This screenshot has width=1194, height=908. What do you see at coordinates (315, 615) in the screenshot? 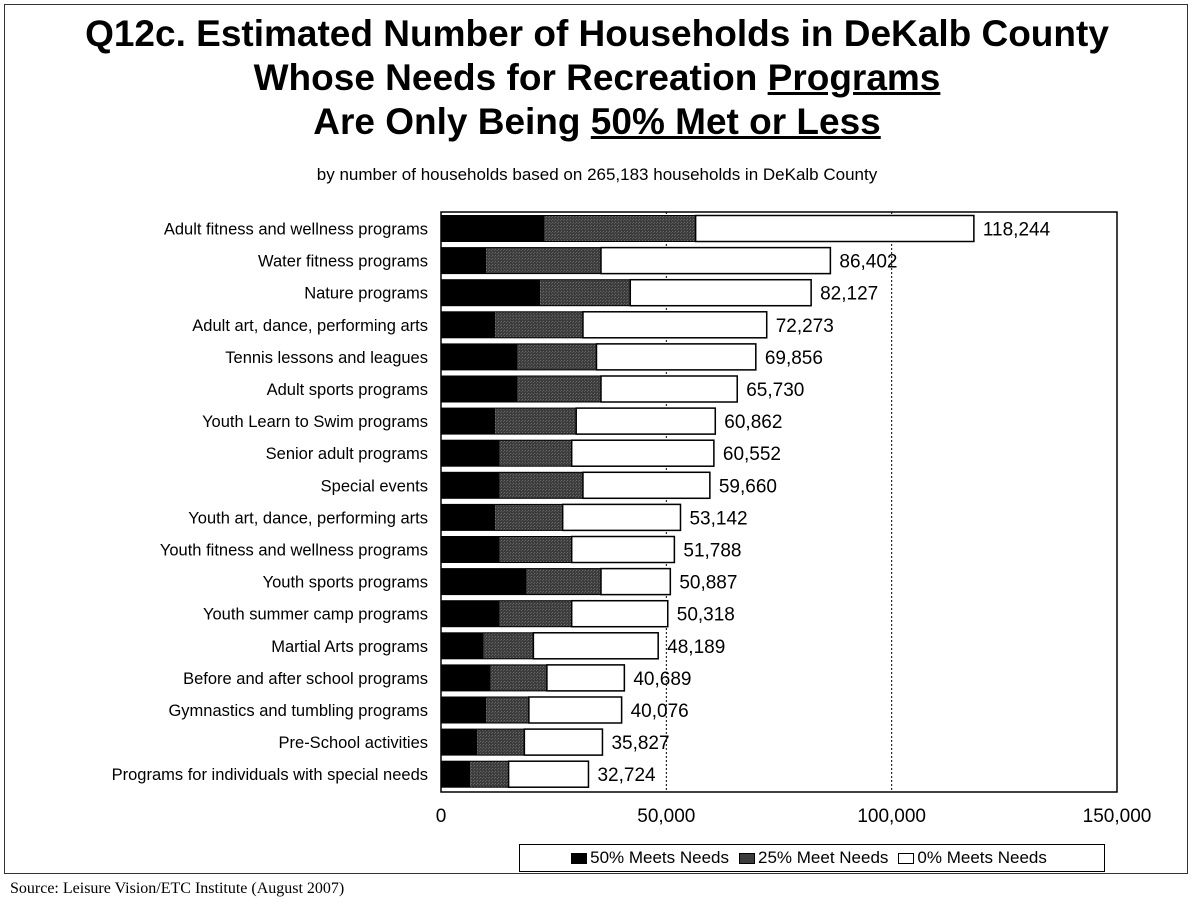
I see `category-label: Youth summer camp programs` at bounding box center [315, 615].